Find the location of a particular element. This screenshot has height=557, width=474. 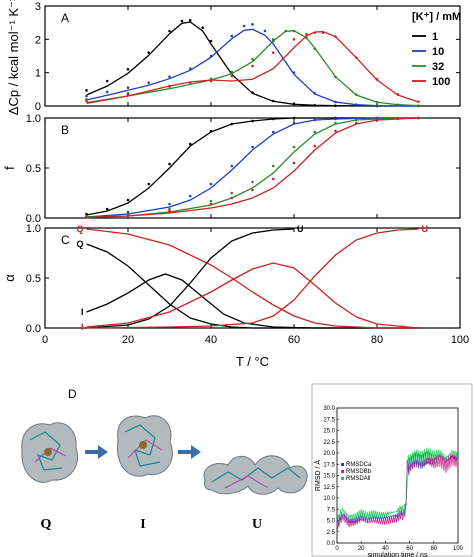

inset-y-axis-label: RMSD / Å is located at coordinates (317, 475).